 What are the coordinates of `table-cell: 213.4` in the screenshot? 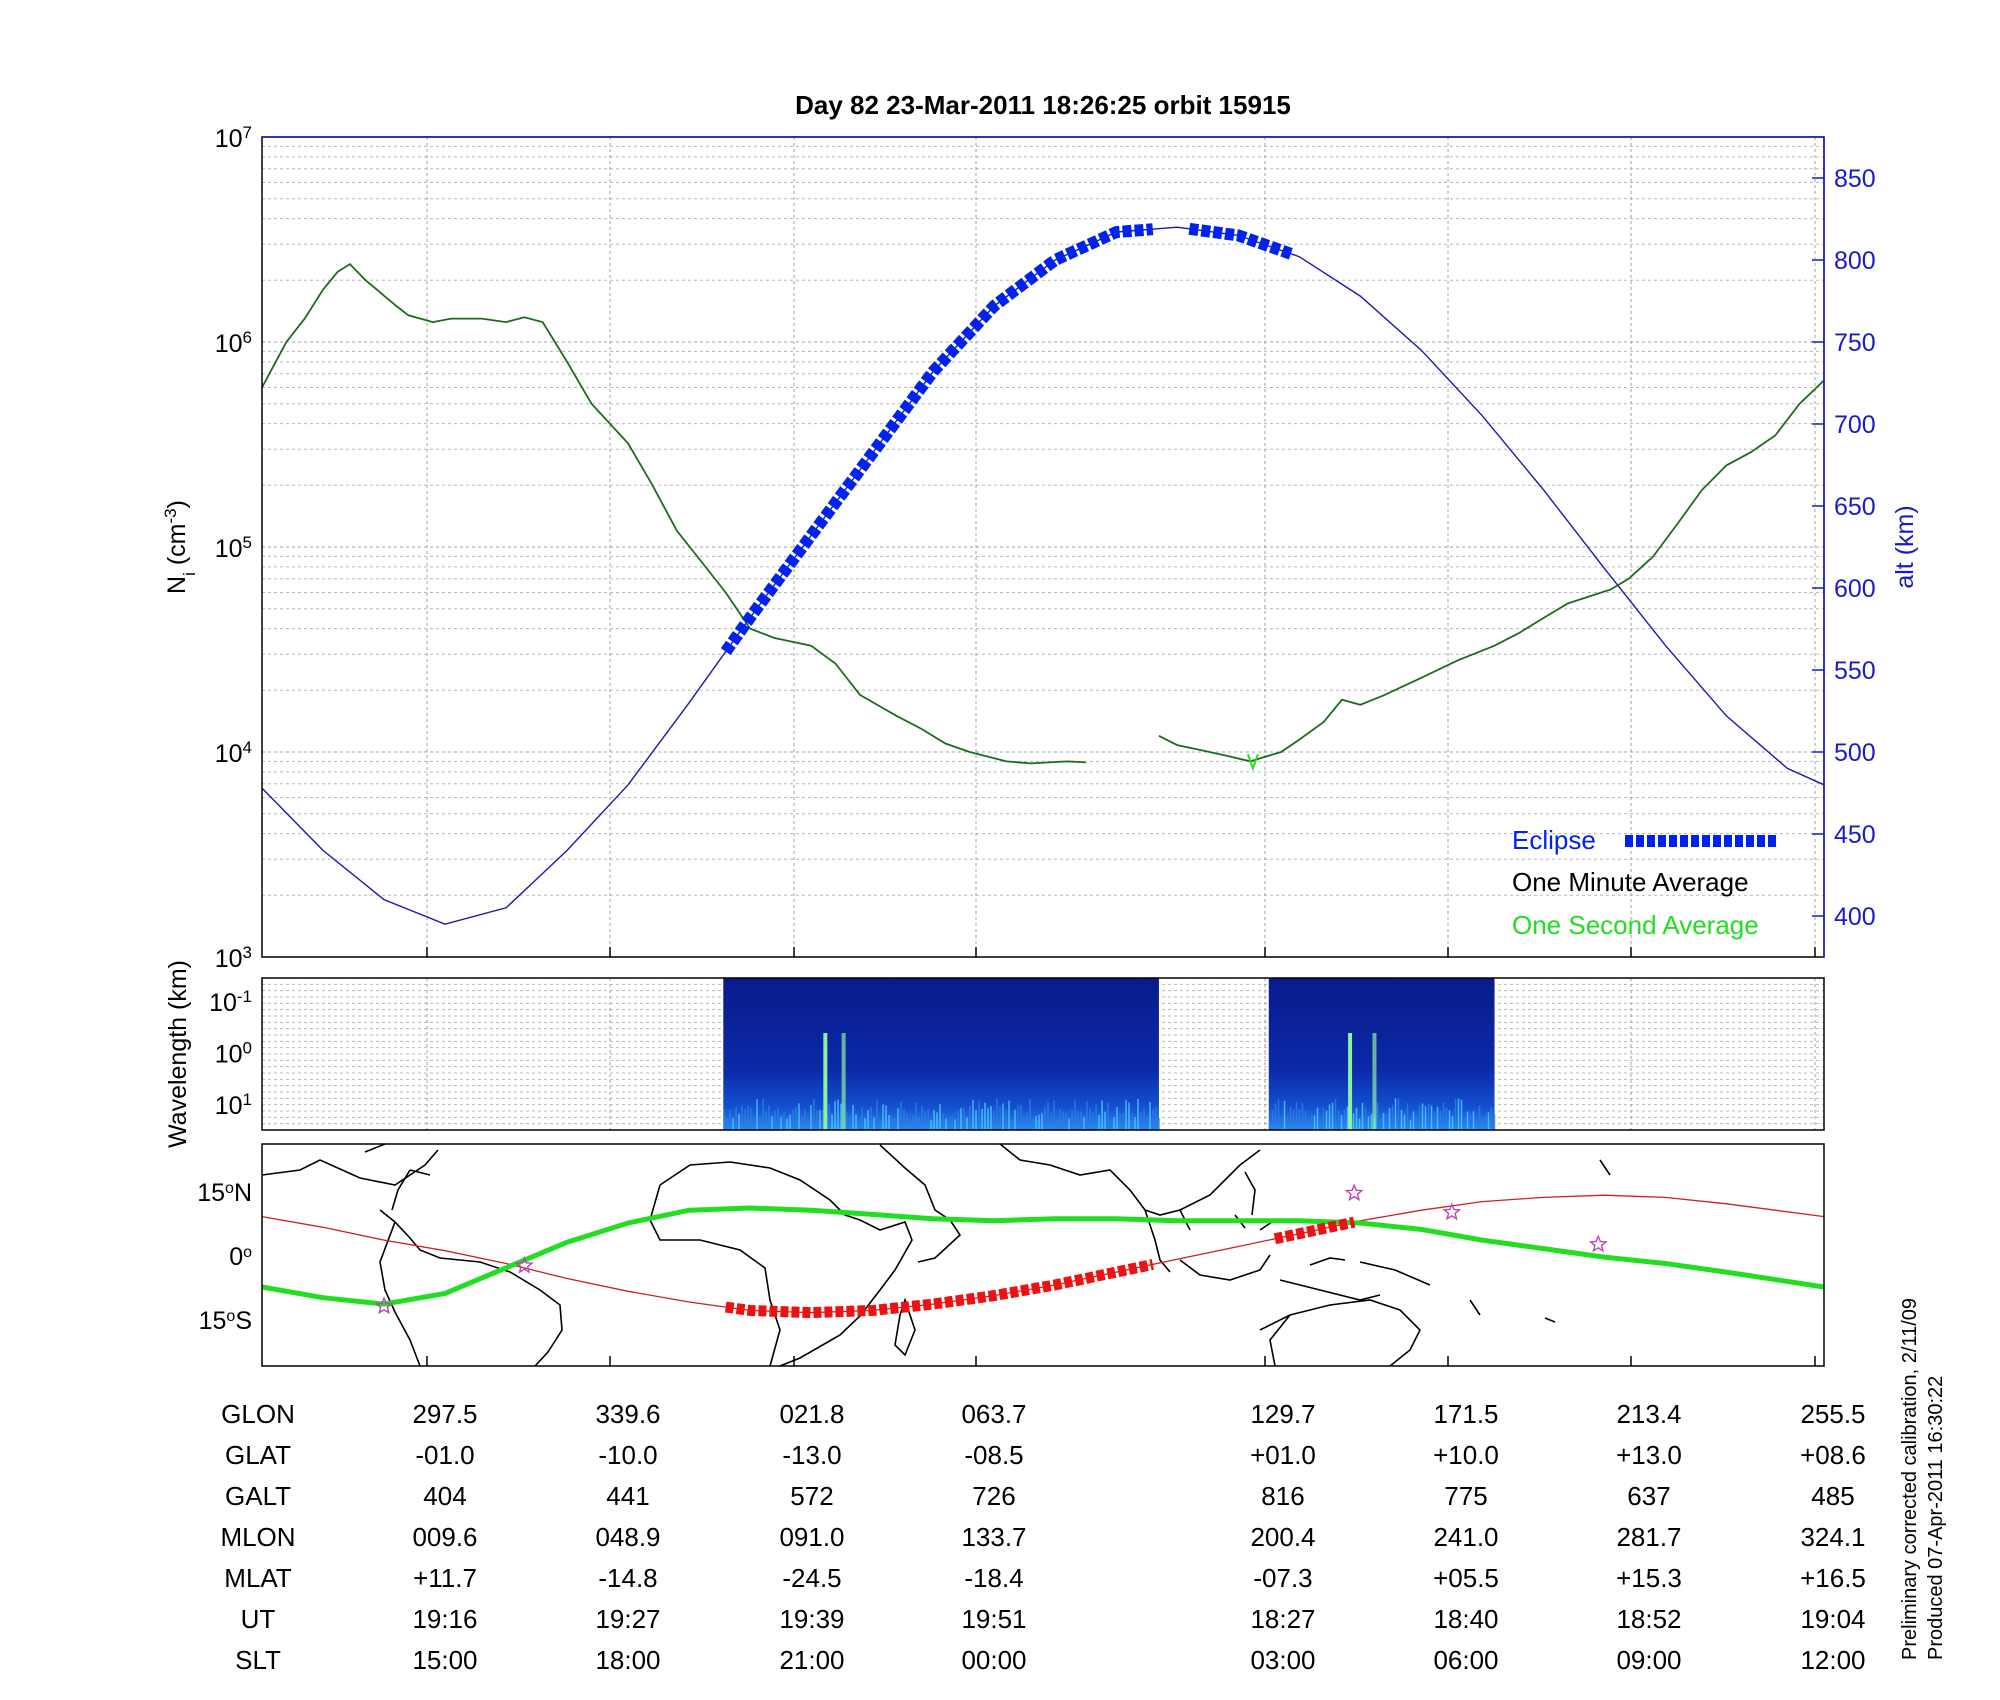 It's located at (1648, 1414).